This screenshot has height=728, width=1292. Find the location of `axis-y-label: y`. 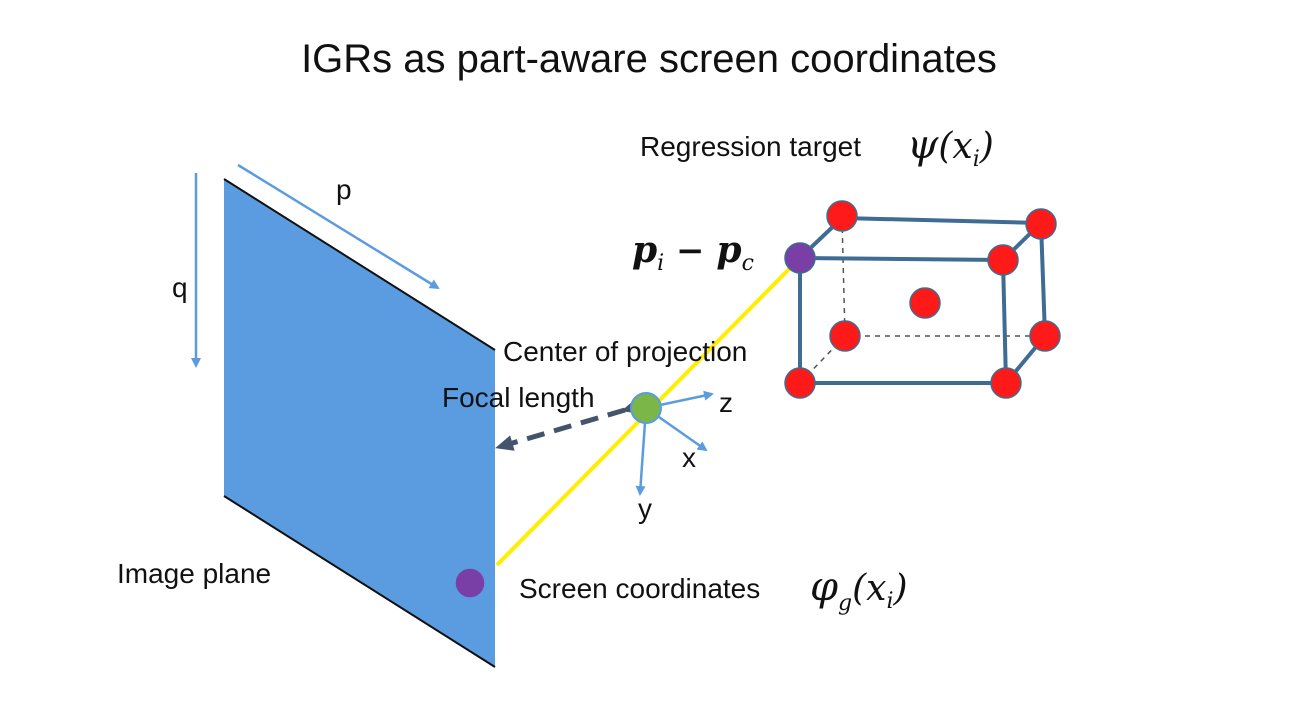

axis-y-label: y is located at coordinates (645, 508).